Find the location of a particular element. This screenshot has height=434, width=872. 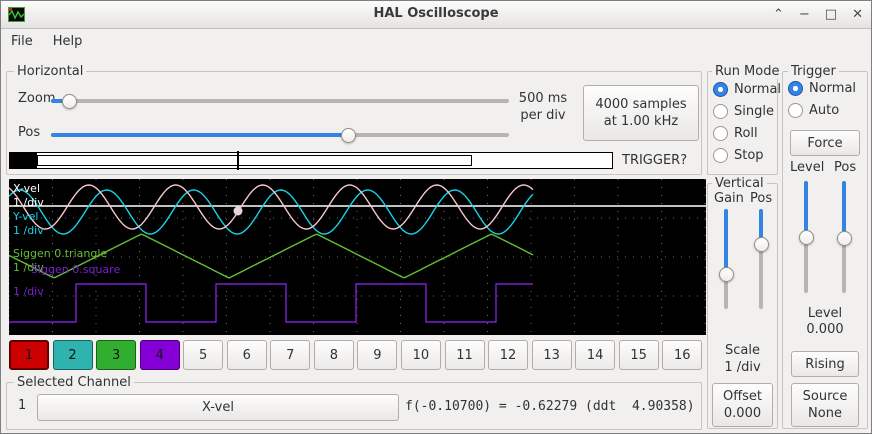

radio-roll: Roll is located at coordinates (747, 133).